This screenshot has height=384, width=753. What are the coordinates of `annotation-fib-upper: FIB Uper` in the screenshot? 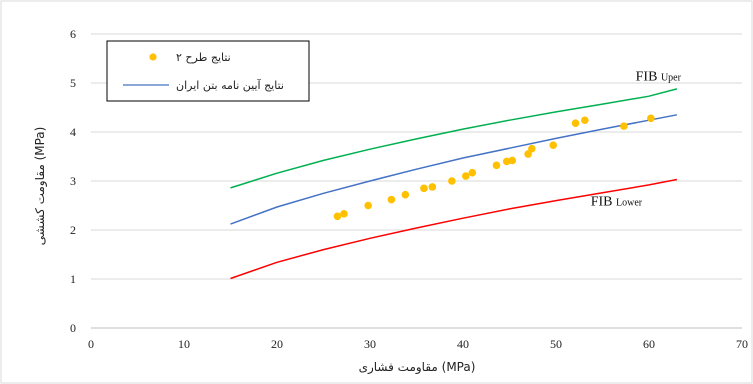 It's located at (659, 77).